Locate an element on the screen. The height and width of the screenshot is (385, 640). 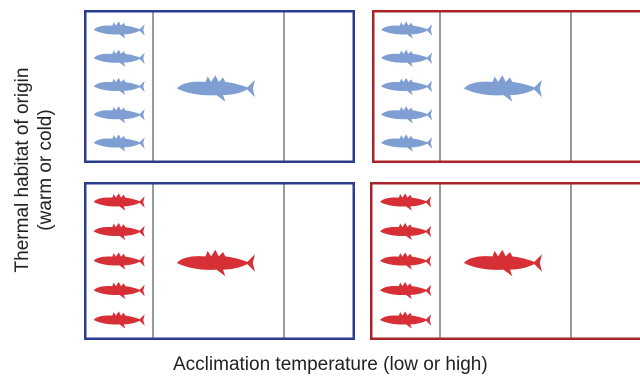
x-axis-label: Acclimation temperature (low or high) is located at coordinates (330, 364).